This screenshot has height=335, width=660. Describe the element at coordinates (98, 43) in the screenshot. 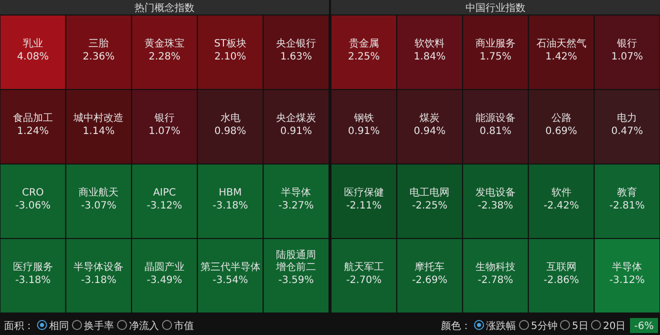

I see `category-label: 三胎` at that location.